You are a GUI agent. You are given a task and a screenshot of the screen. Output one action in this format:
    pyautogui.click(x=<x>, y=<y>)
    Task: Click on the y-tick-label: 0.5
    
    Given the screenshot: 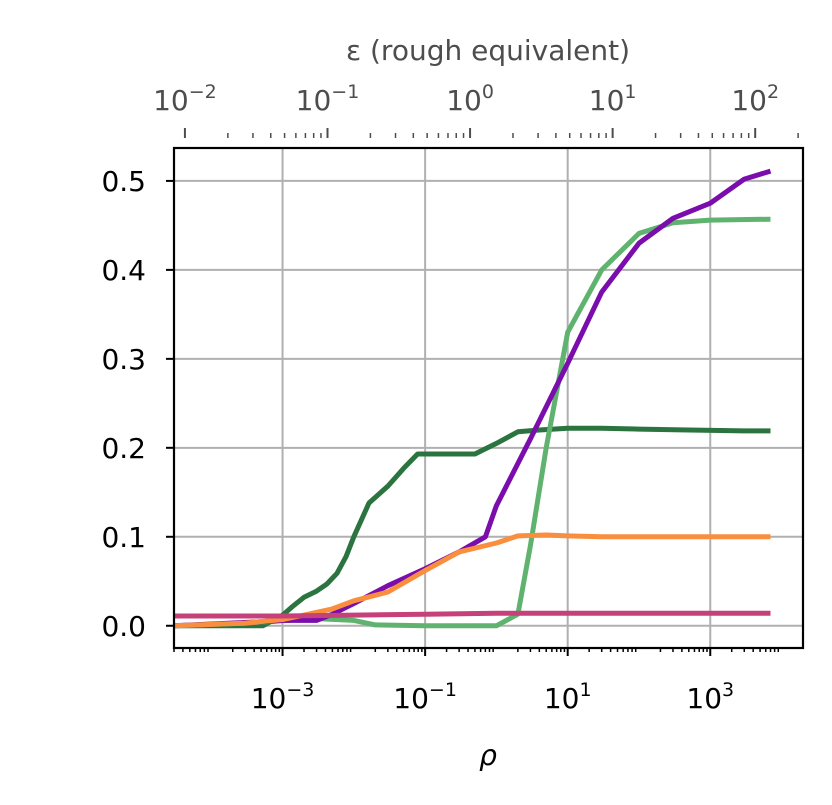 What is the action you would take?
    pyautogui.click(x=123, y=181)
    